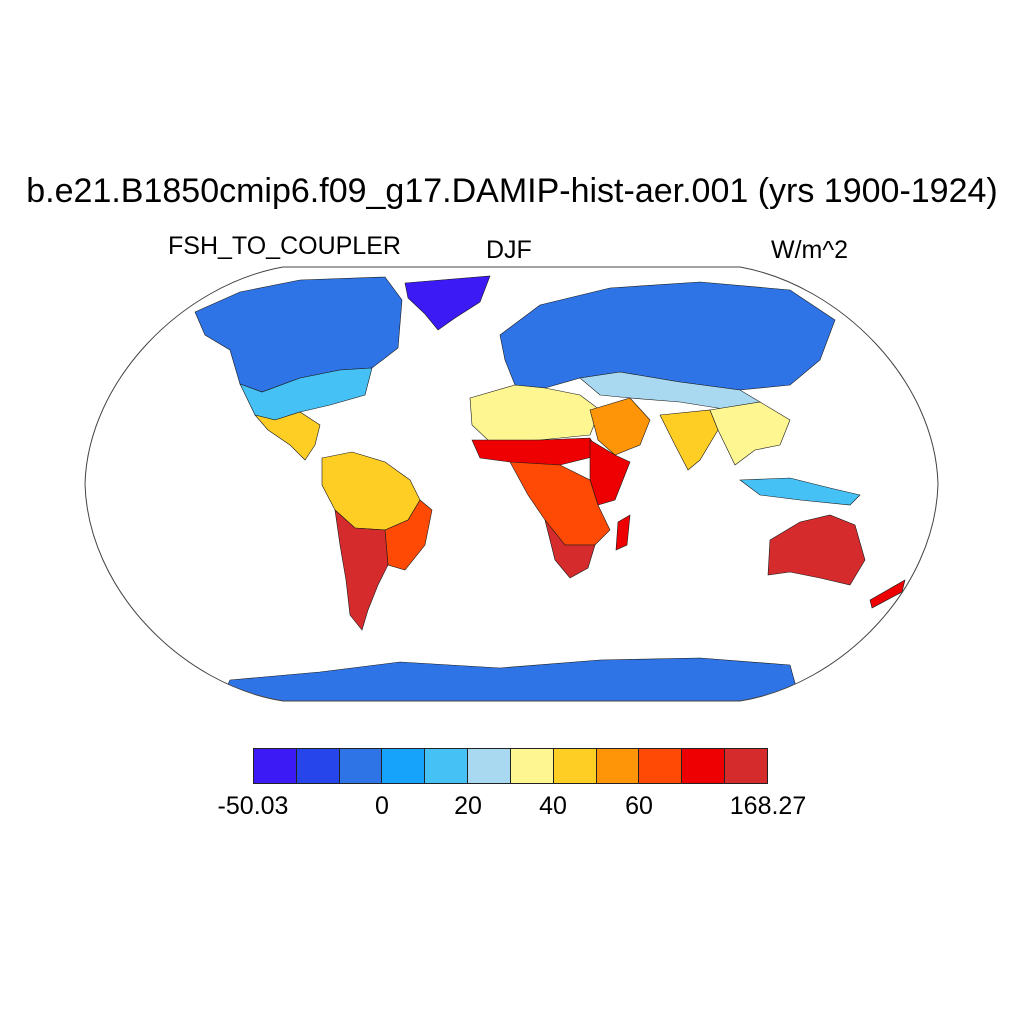  What do you see at coordinates (750, 433) in the screenshot?
I see `region-southeast-asia` at bounding box center [750, 433].